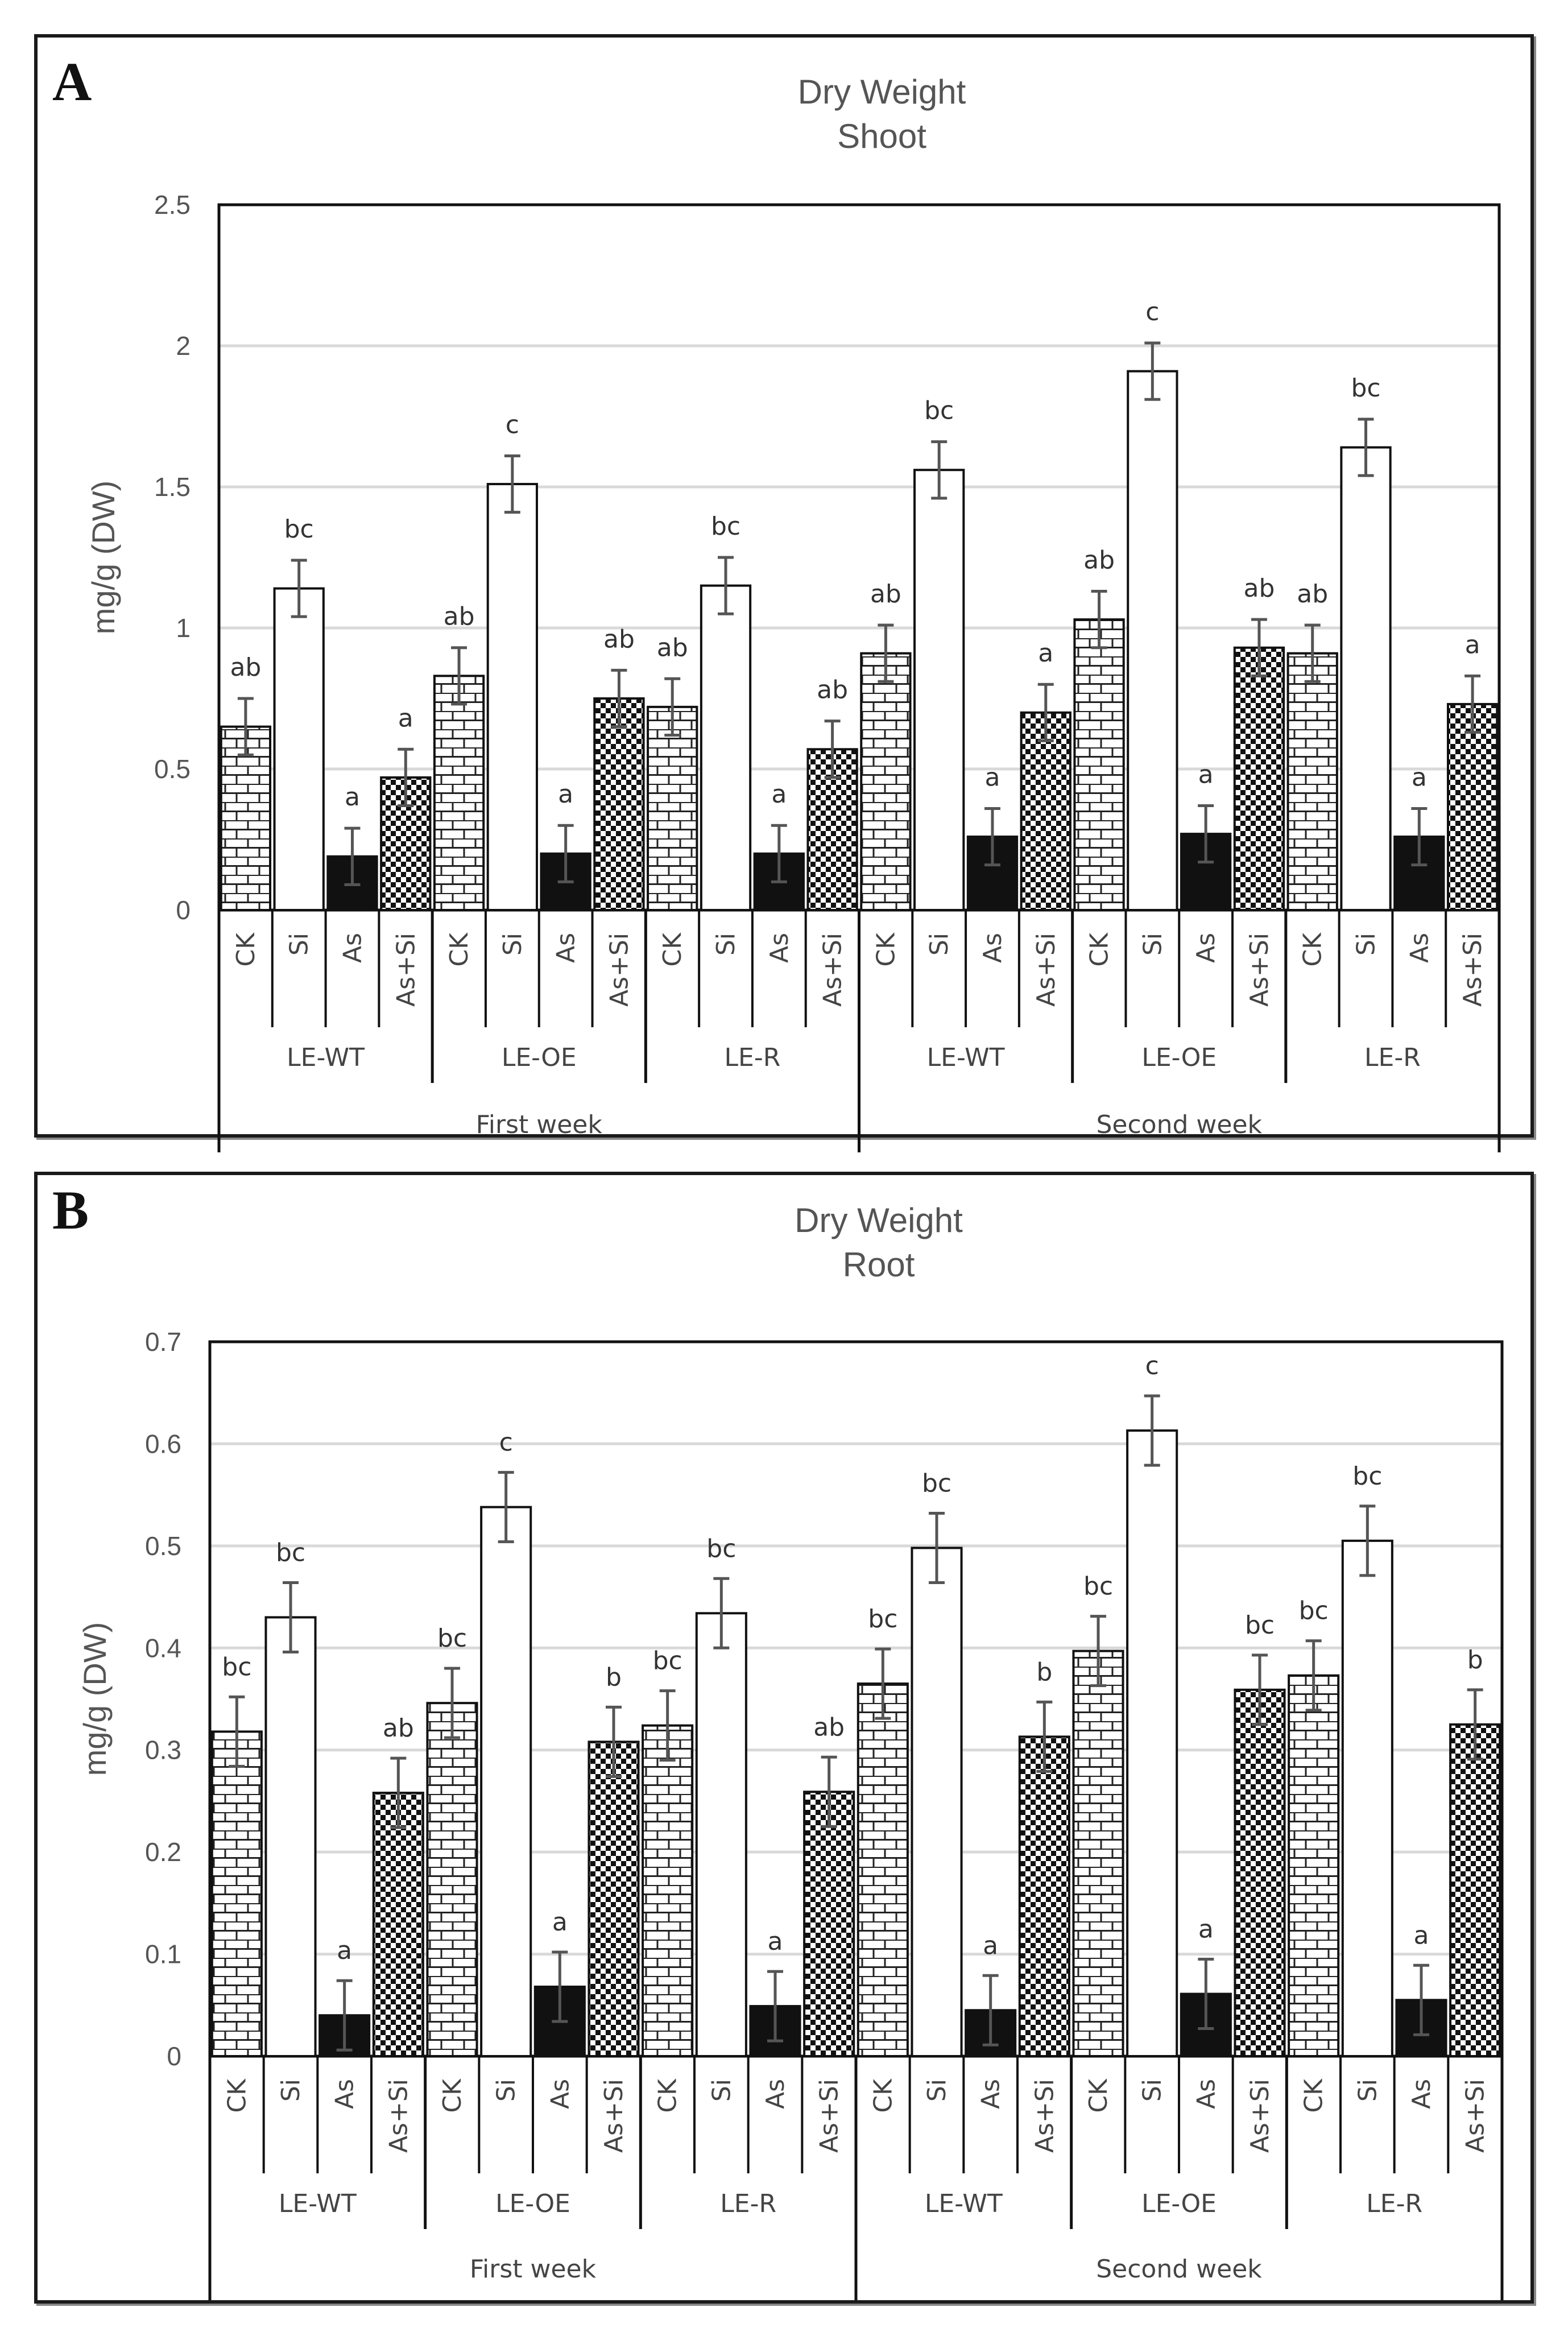 The height and width of the screenshot is (2336, 1568). What do you see at coordinates (172, 487) in the screenshot?
I see `y-tick-label: 1.5` at bounding box center [172, 487].